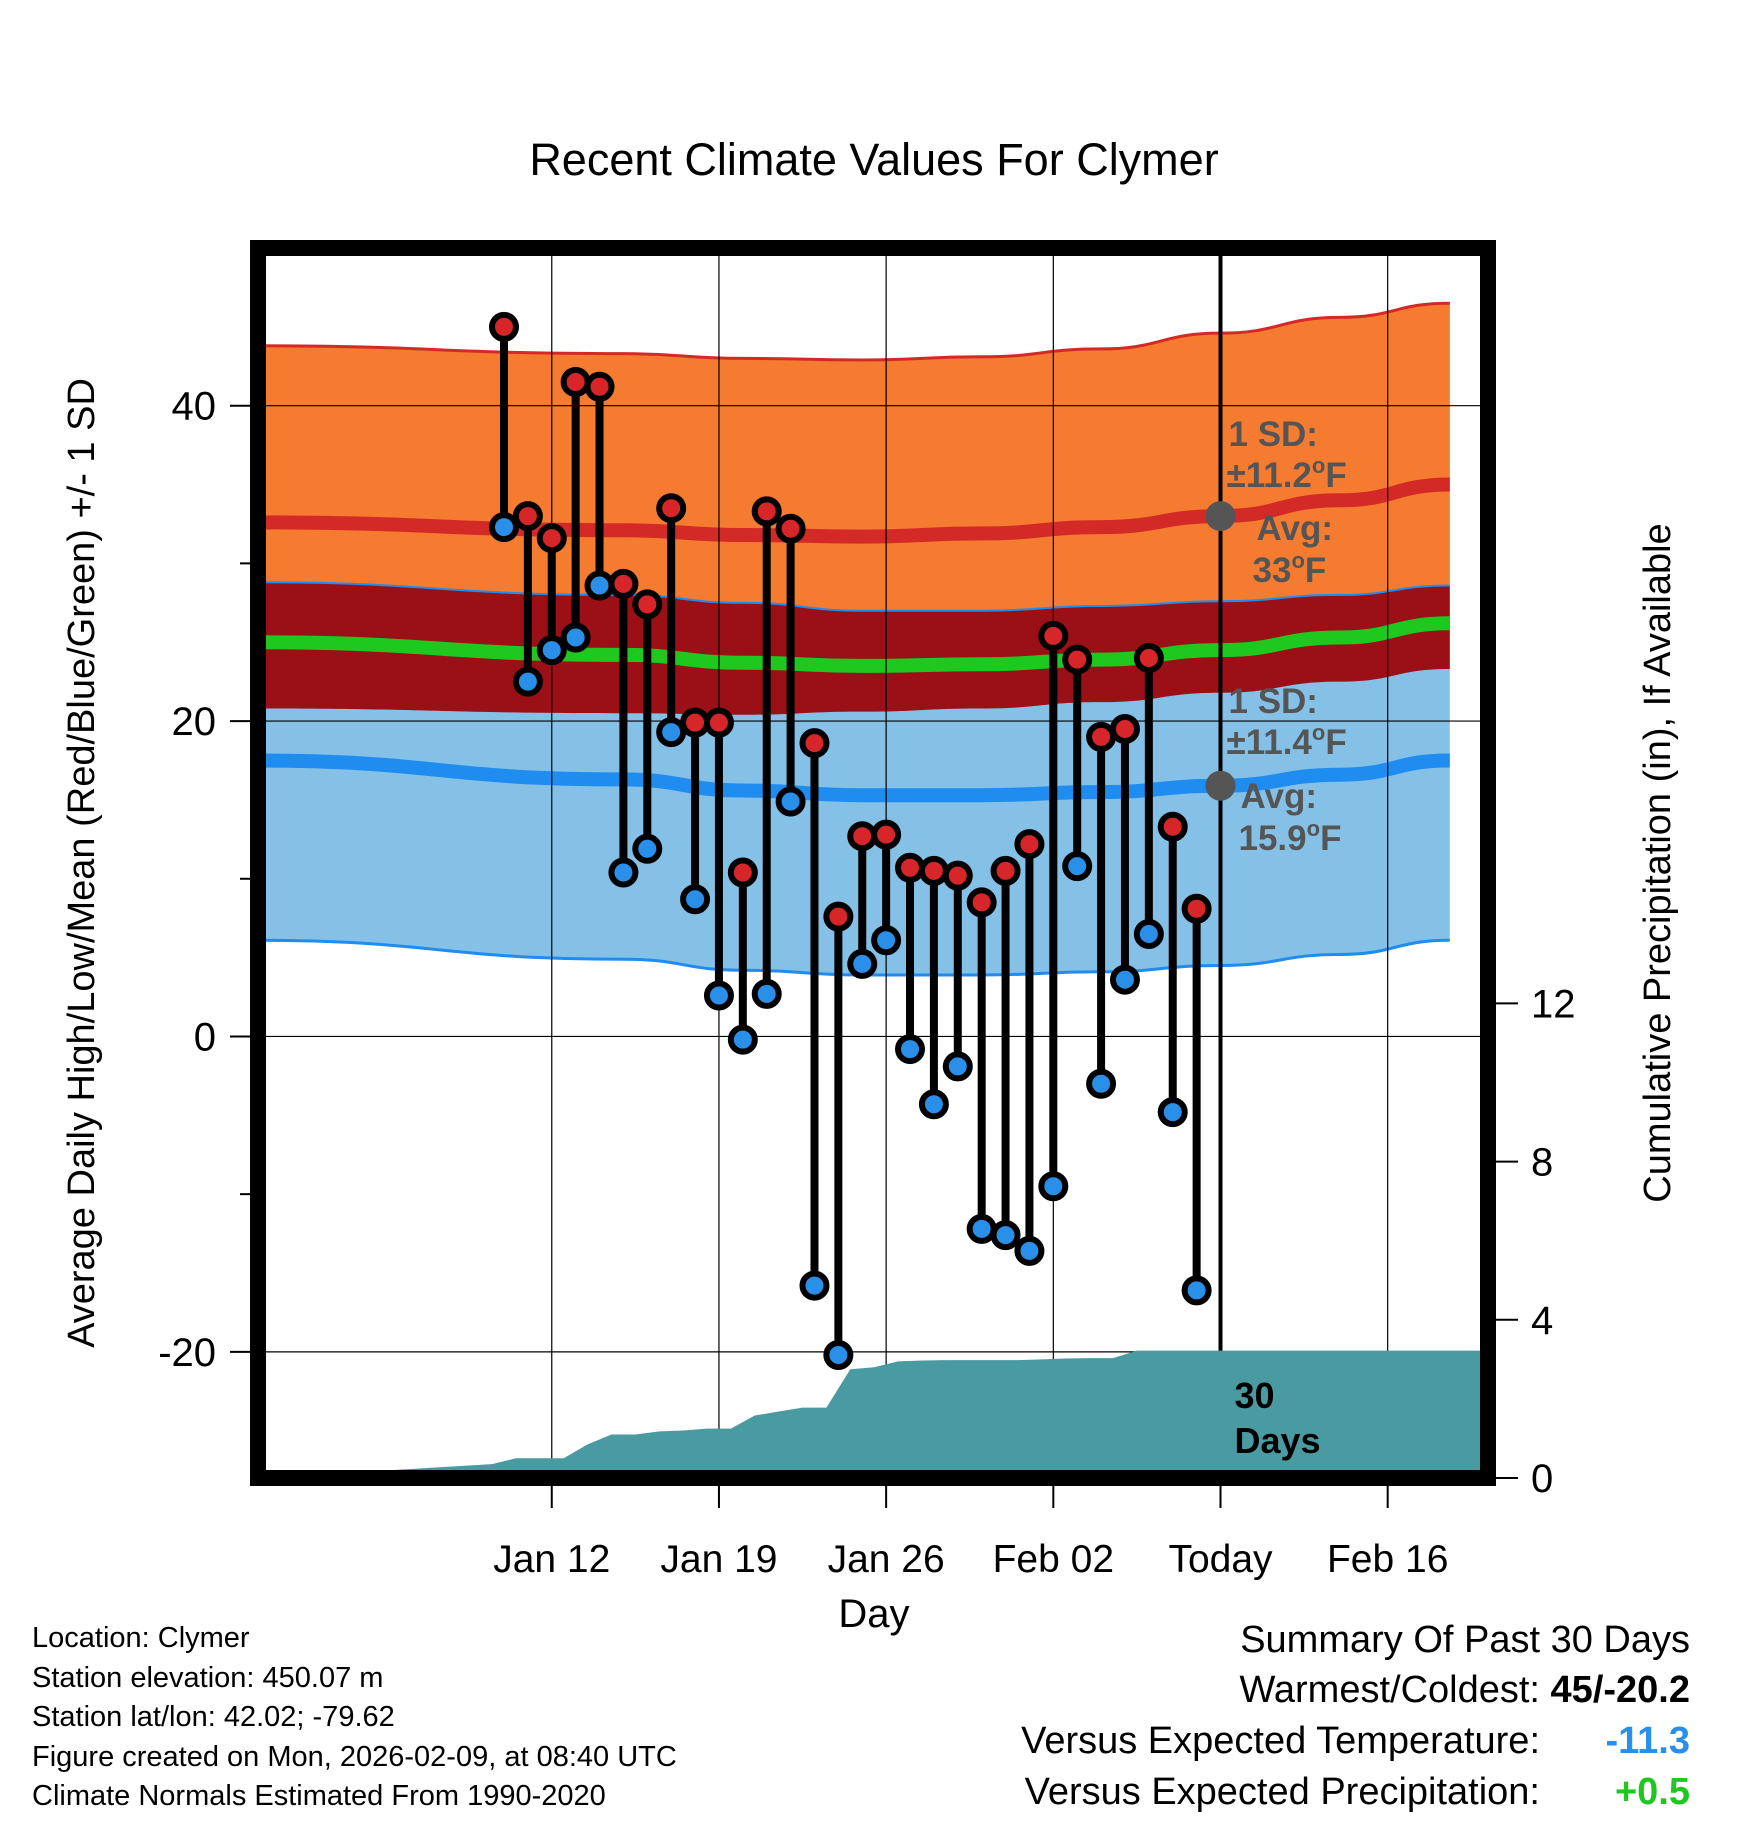  What do you see at coordinates (1220, 1559) in the screenshot?
I see `x-tick-label: Today` at bounding box center [1220, 1559].